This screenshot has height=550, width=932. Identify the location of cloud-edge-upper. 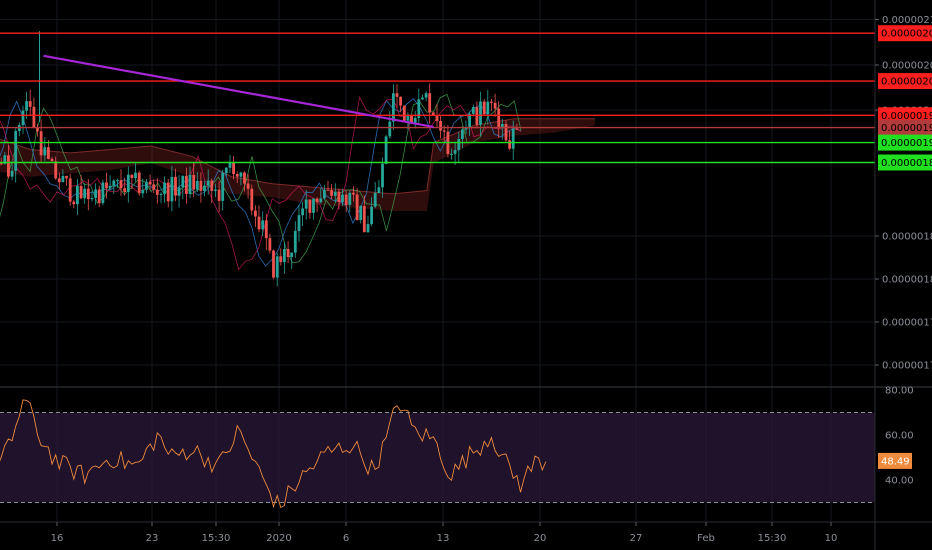
(297, 156).